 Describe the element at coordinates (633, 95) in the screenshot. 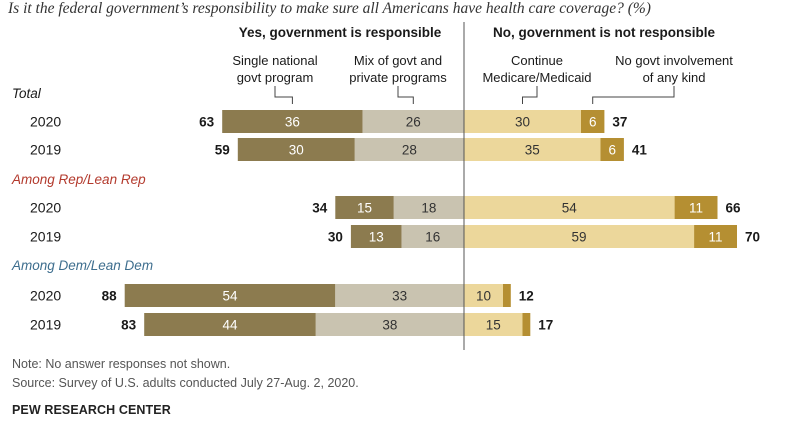

I see `legend-leader-none` at that location.